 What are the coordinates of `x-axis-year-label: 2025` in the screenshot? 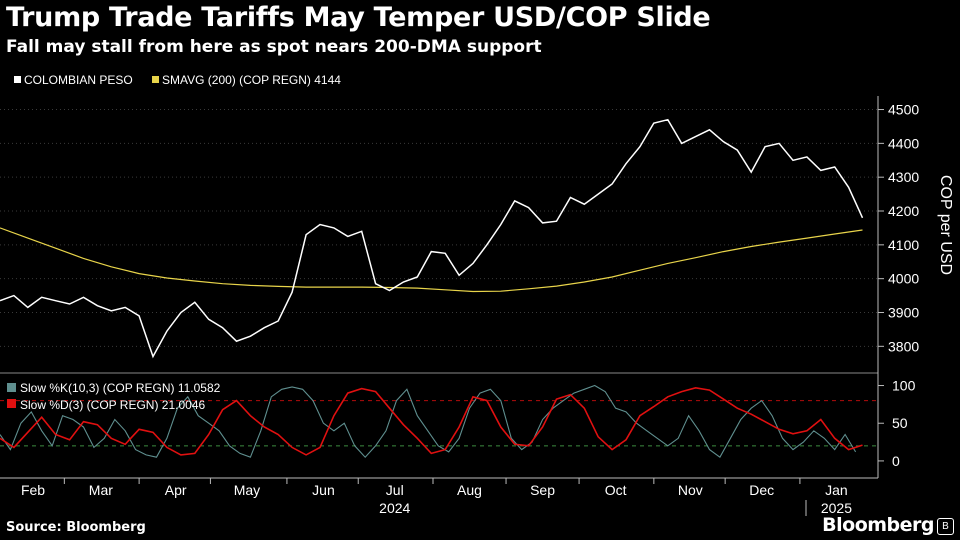 It's located at (836, 508).